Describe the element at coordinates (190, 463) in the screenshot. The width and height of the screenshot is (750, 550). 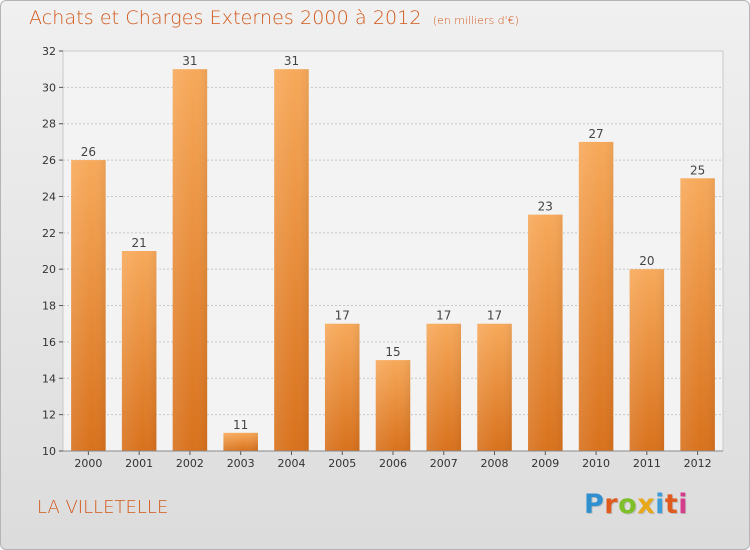
I see `x-tick-label-2002: 2002` at that location.